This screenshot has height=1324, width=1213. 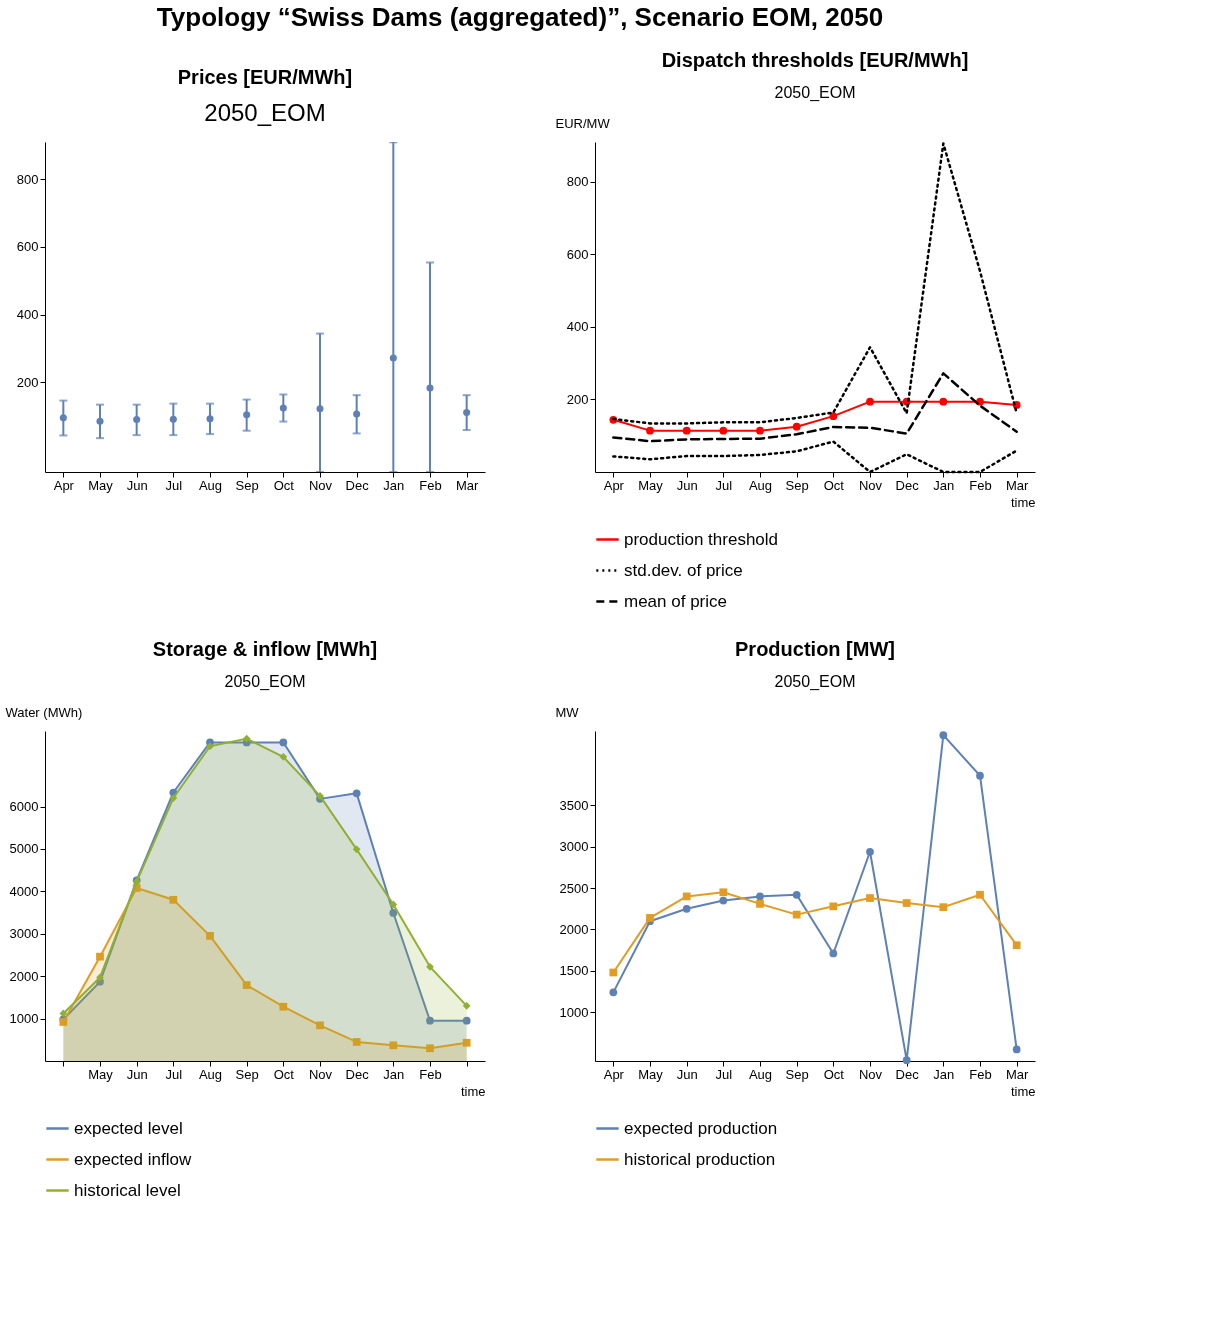 I want to click on legend-label: historical production, so click(x=700, y=1159).